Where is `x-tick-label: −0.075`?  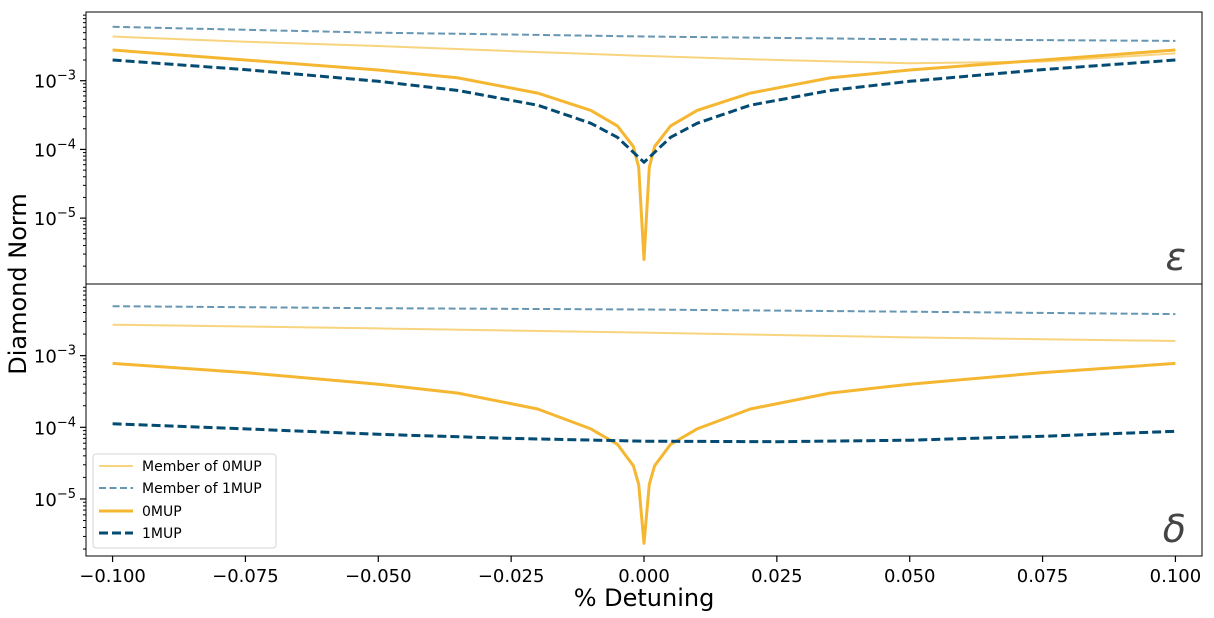 x-tick-label: −0.075 is located at coordinates (245, 576).